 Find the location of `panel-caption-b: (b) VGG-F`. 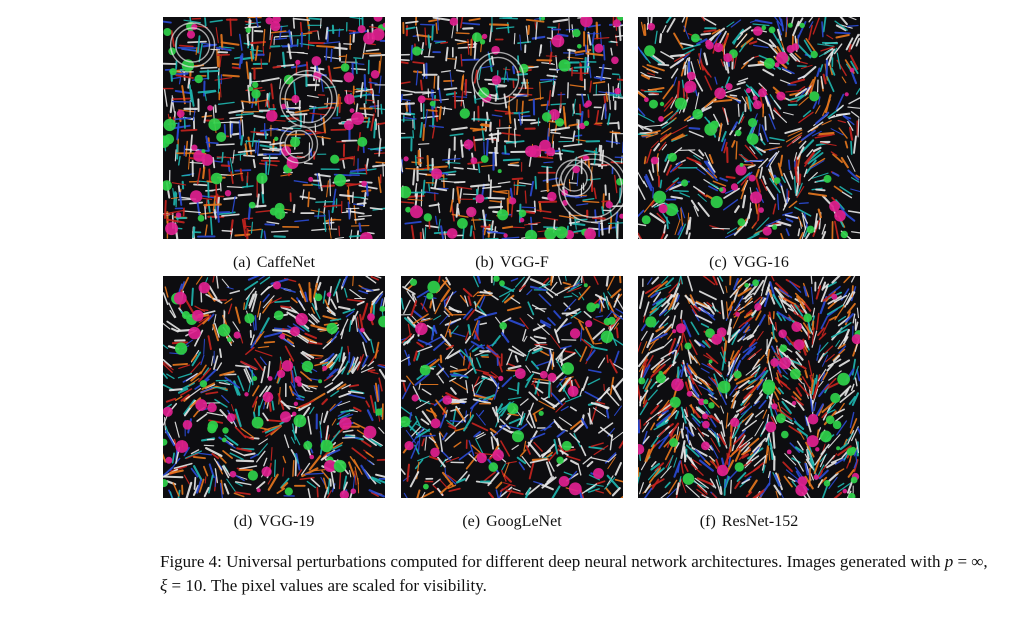

panel-caption-b: (b) VGG-F is located at coordinates (512, 263).